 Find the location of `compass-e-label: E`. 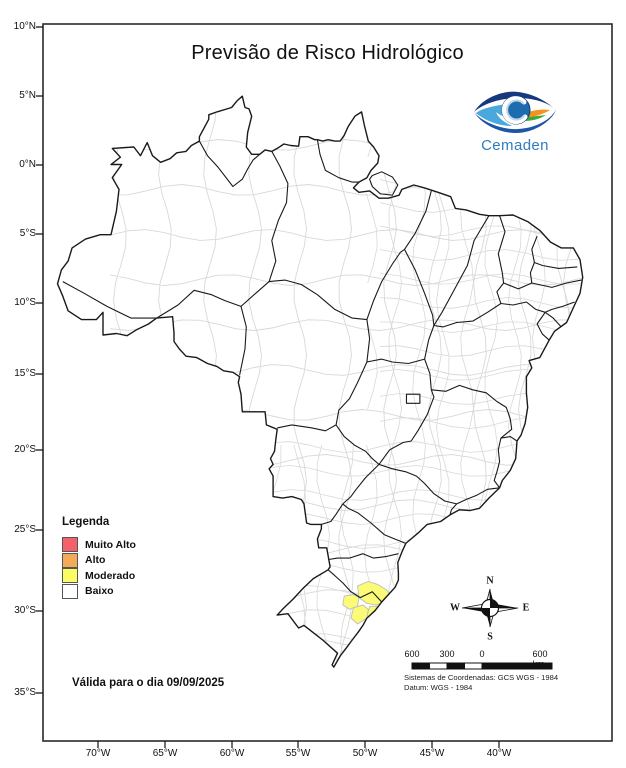

compass-e-label: E is located at coordinates (526, 608).